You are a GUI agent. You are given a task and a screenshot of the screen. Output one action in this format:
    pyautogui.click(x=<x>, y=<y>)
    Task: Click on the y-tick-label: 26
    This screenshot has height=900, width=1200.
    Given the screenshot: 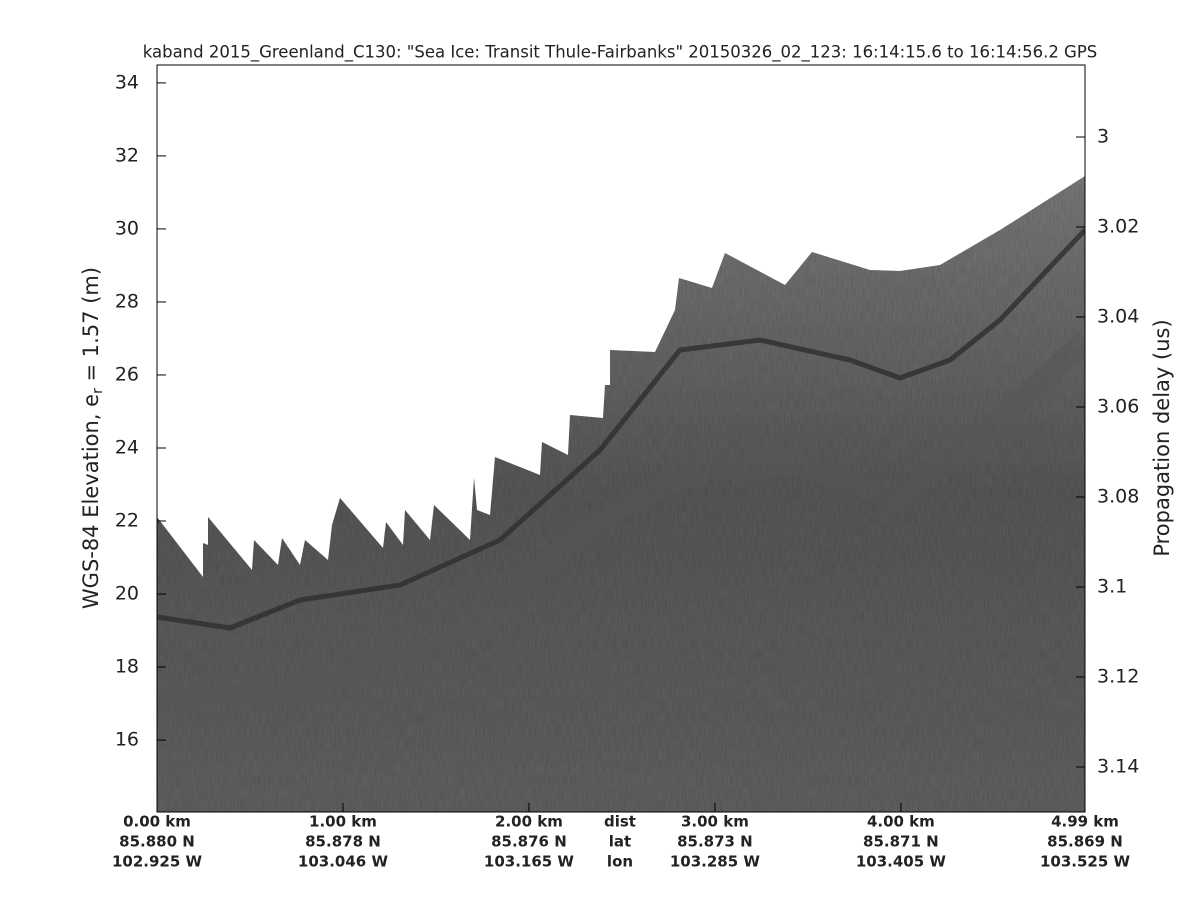 What is the action you would take?
    pyautogui.click(x=127, y=374)
    